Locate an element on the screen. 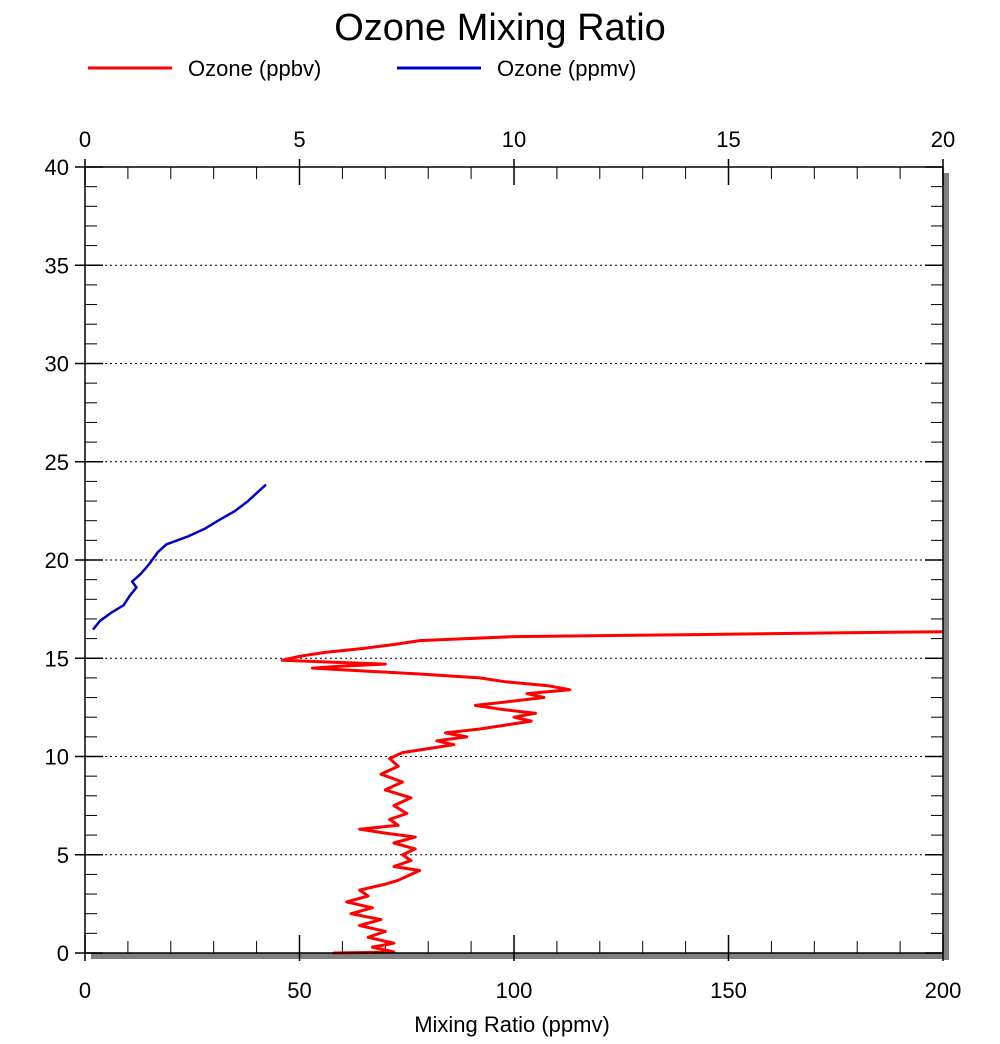  y-tick-label: 40 is located at coordinates (57, 167).